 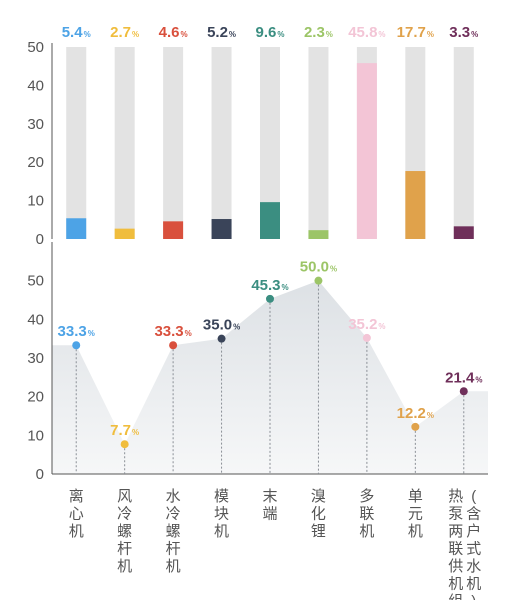 I want to click on bar-value-label: 9.6%, so click(x=270, y=32).